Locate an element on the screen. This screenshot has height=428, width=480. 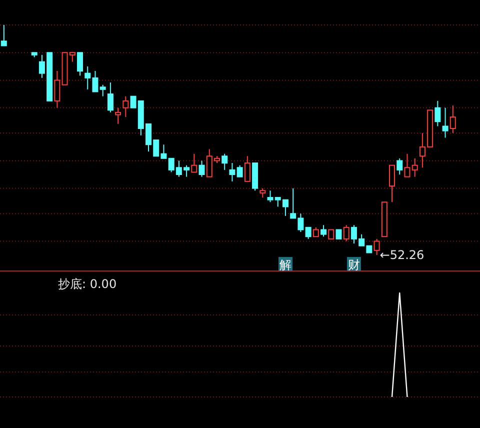
chart-title: 抄底: 0.00 is located at coordinates (87, 284).